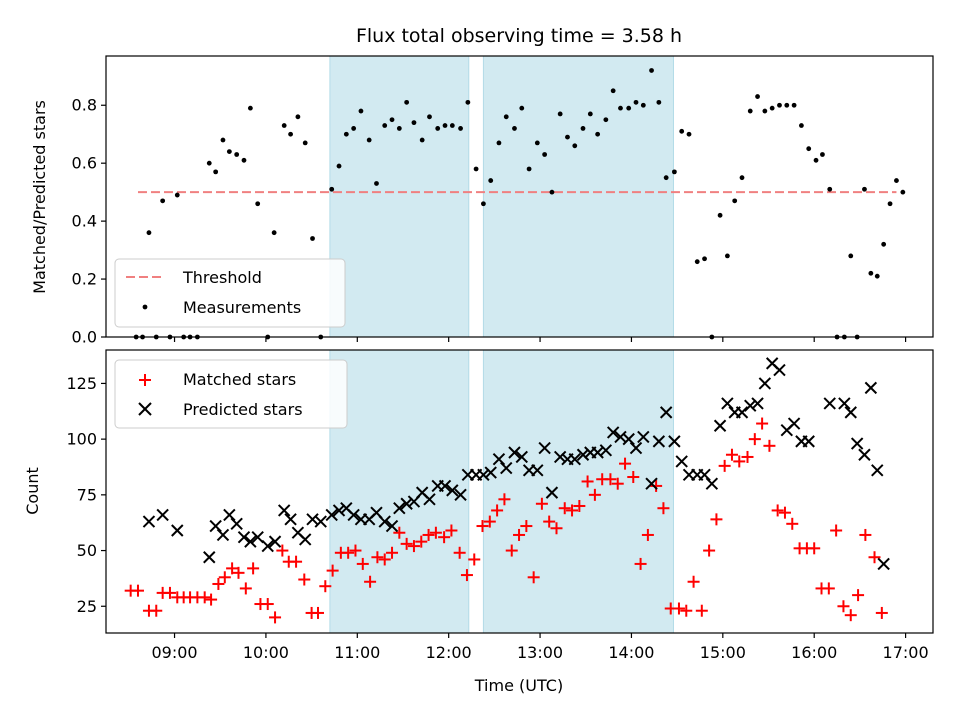 The width and height of the screenshot is (960, 720). What do you see at coordinates (39, 197) in the screenshot?
I see `top-y-axis-label: Matched/Predicted stars` at bounding box center [39, 197].